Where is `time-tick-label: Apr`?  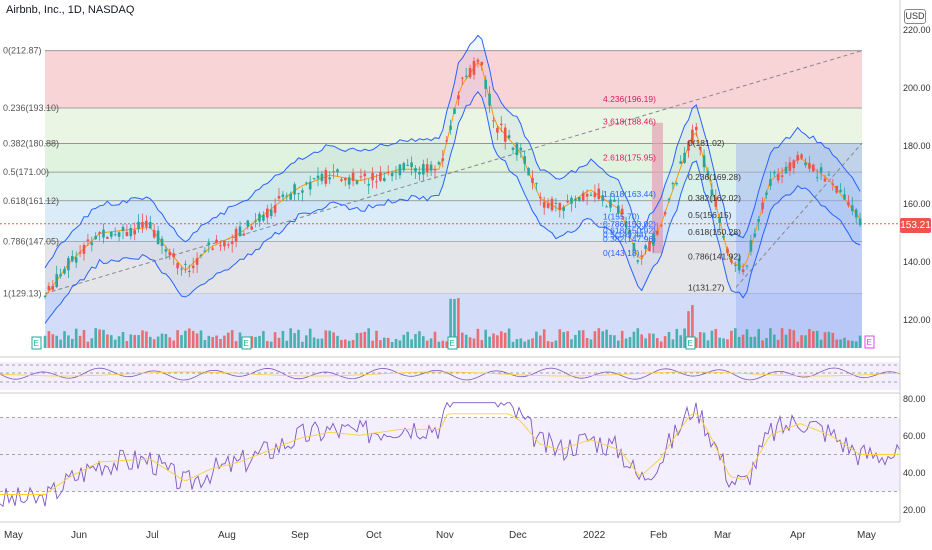
time-tick-label: Apr is located at coordinates (798, 535).